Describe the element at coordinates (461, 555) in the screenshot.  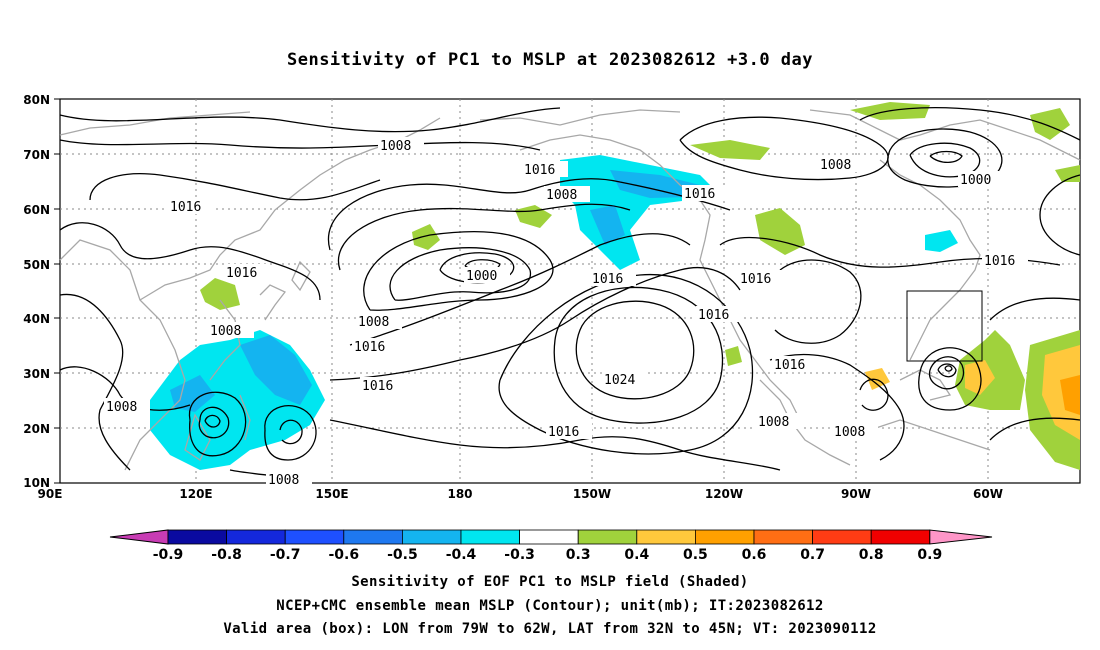
I see `colorbar-label: -0.4` at that location.